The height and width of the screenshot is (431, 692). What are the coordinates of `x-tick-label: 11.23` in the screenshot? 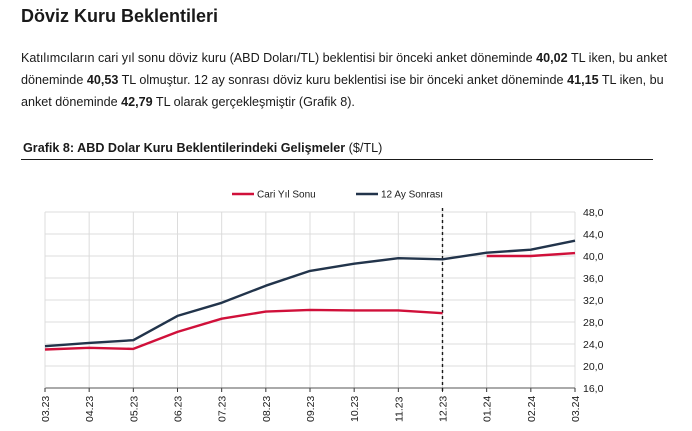 It's located at (399, 409).